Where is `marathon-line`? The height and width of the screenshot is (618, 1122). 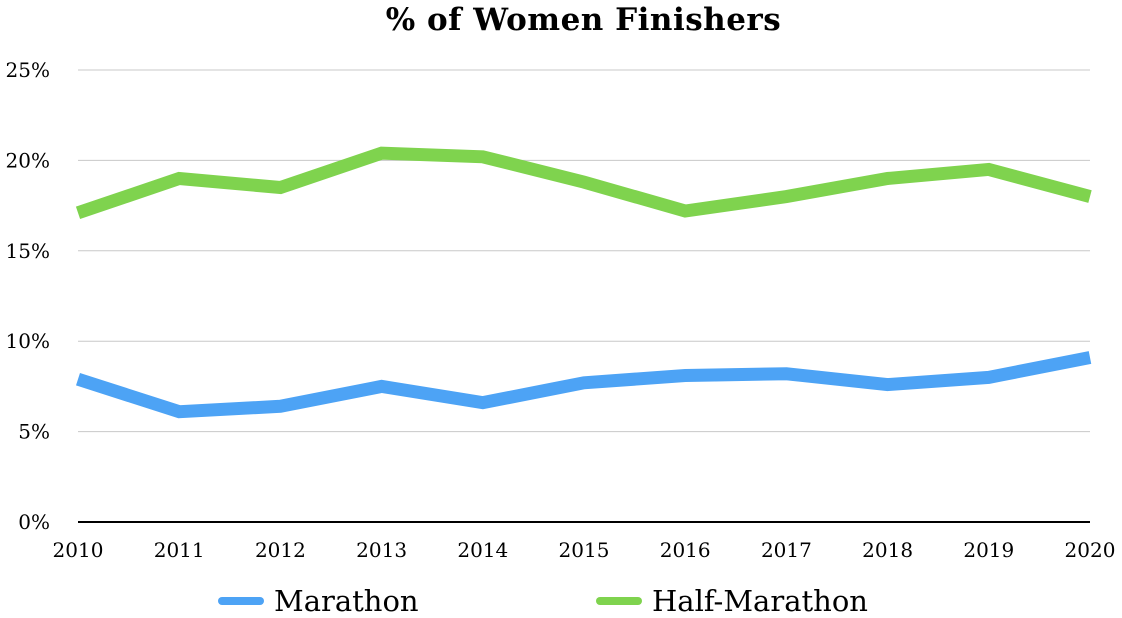
marathon-line is located at coordinates (584, 385).